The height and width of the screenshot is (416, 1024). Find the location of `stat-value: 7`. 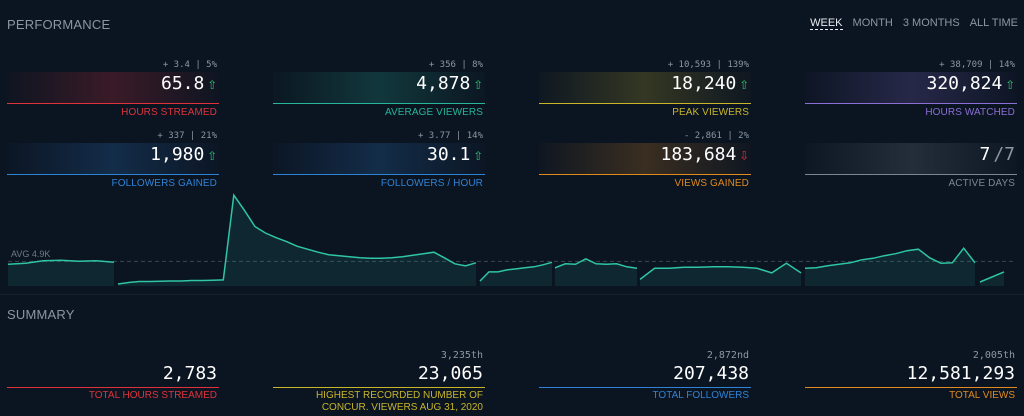

stat-value: 7 is located at coordinates (985, 154).